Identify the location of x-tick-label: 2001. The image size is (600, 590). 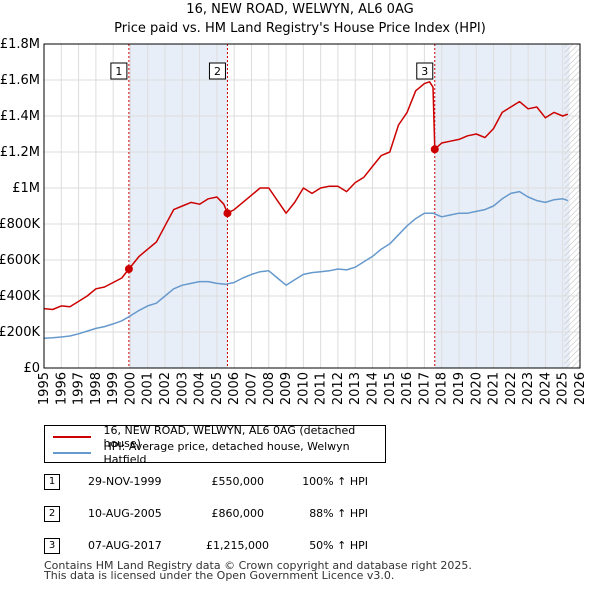
(148, 388).